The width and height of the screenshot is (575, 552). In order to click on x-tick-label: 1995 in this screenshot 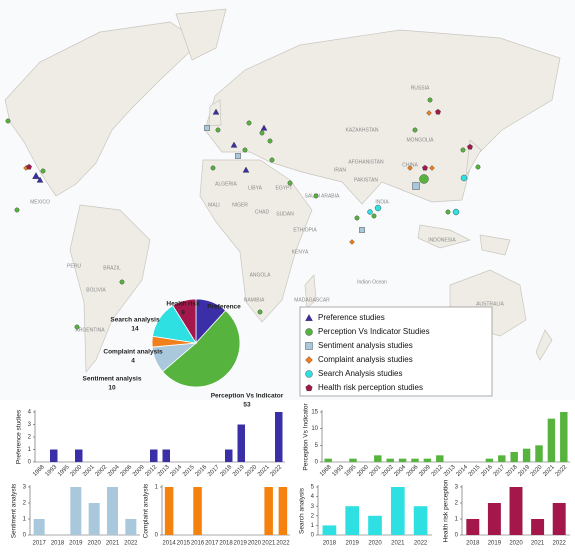, I will do `click(64, 471)`.